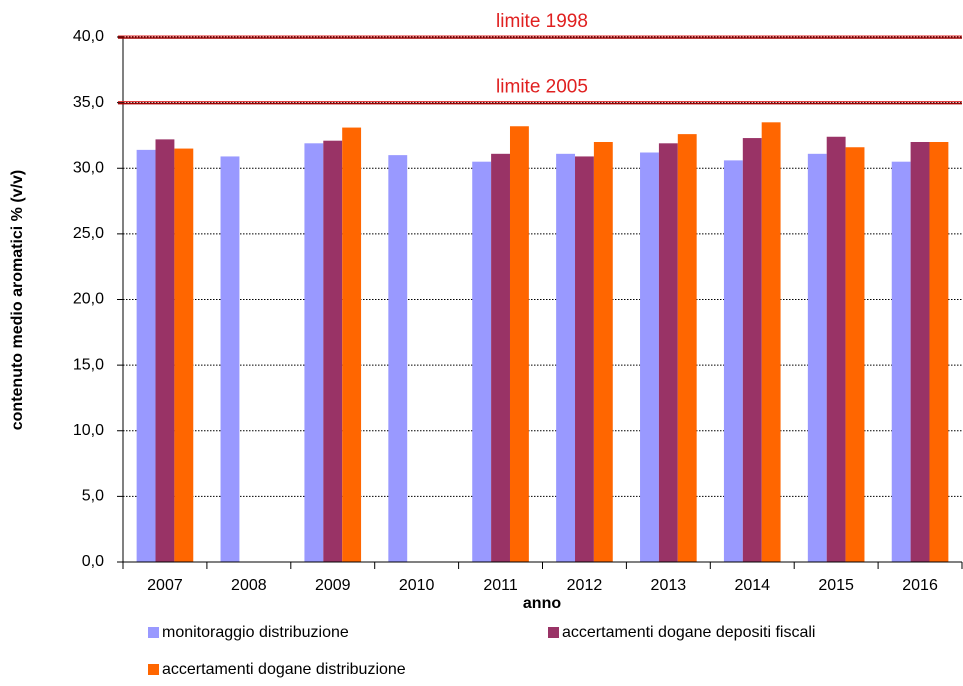 The image size is (963, 686). Describe the element at coordinates (669, 585) in the screenshot. I see `x-tick-label: 2013` at that location.